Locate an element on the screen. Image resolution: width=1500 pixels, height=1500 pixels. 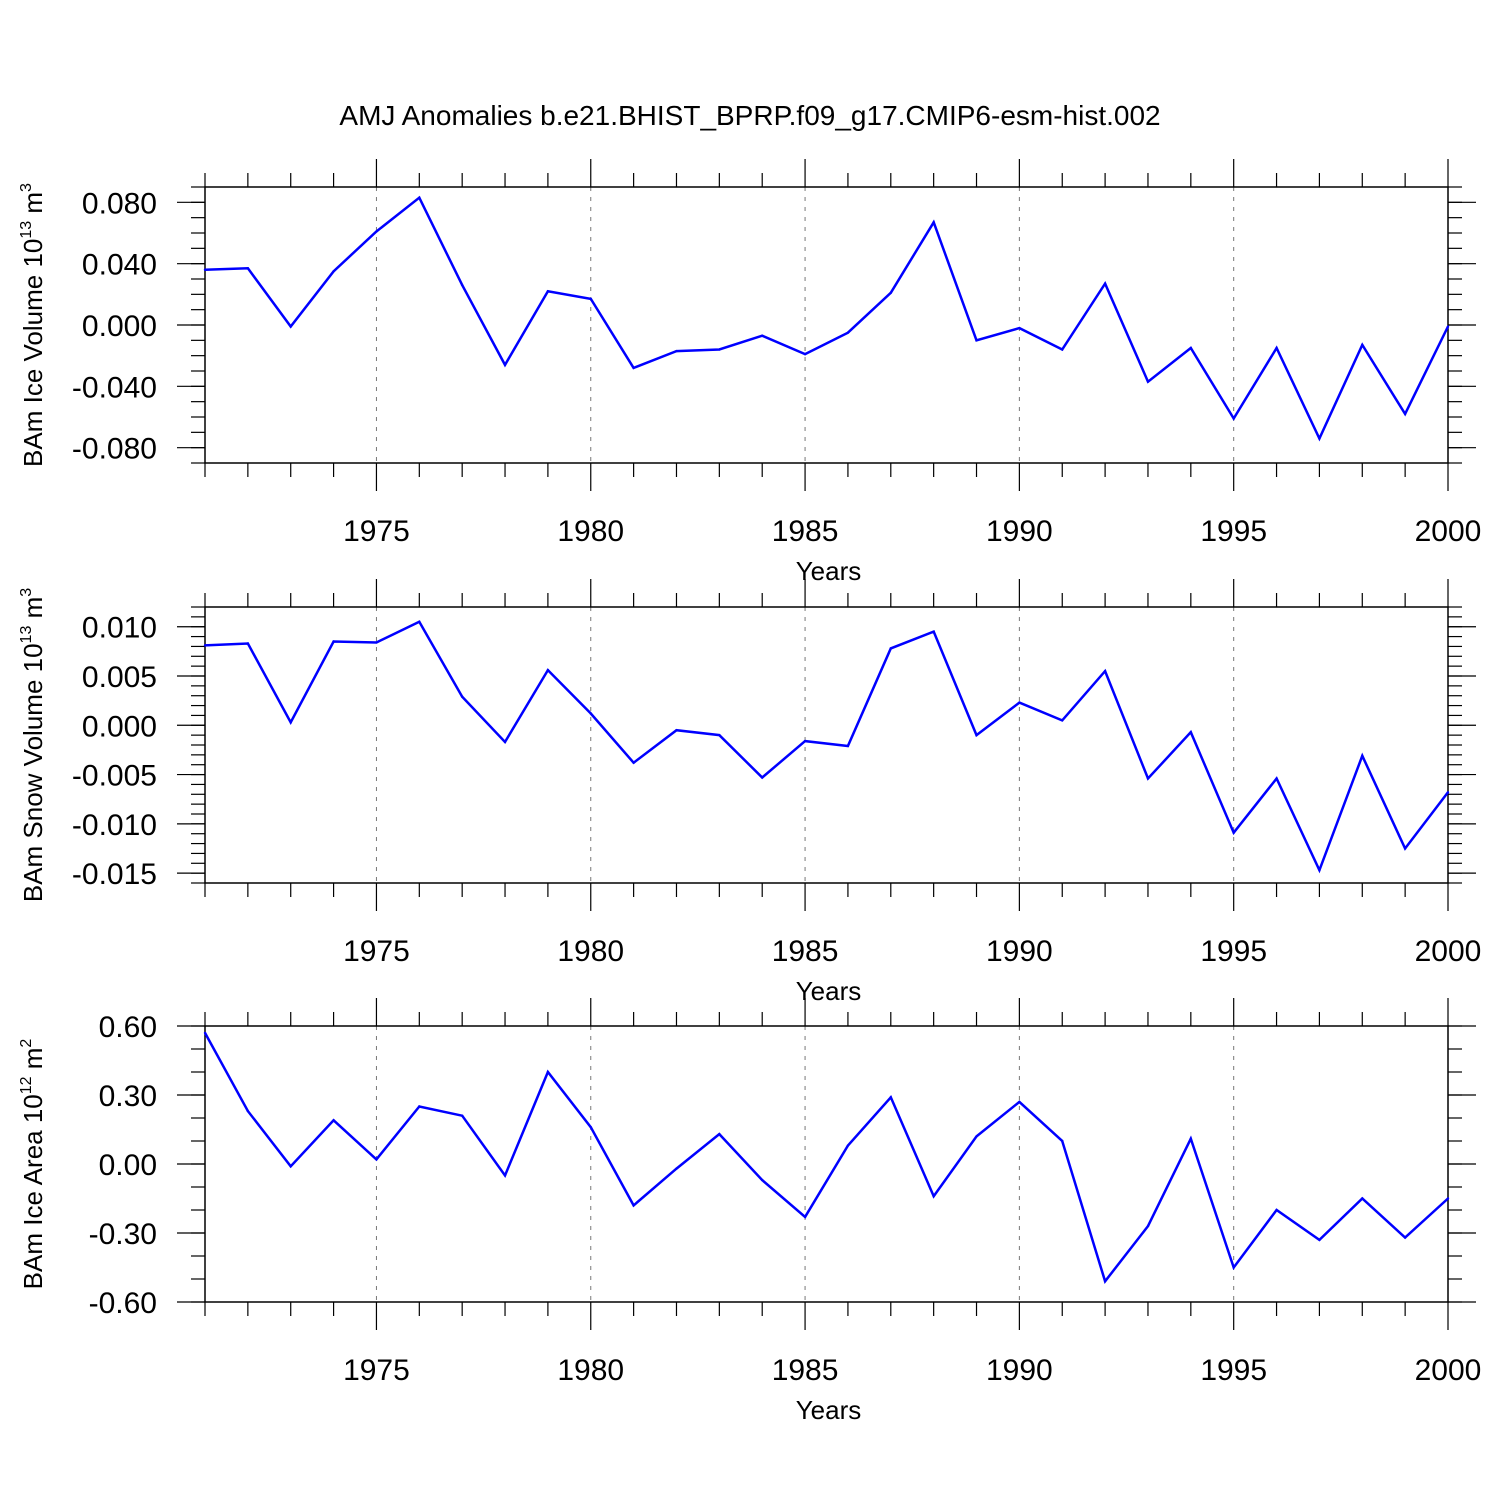
data-point-1991 is located at coordinates (1062, 1141).